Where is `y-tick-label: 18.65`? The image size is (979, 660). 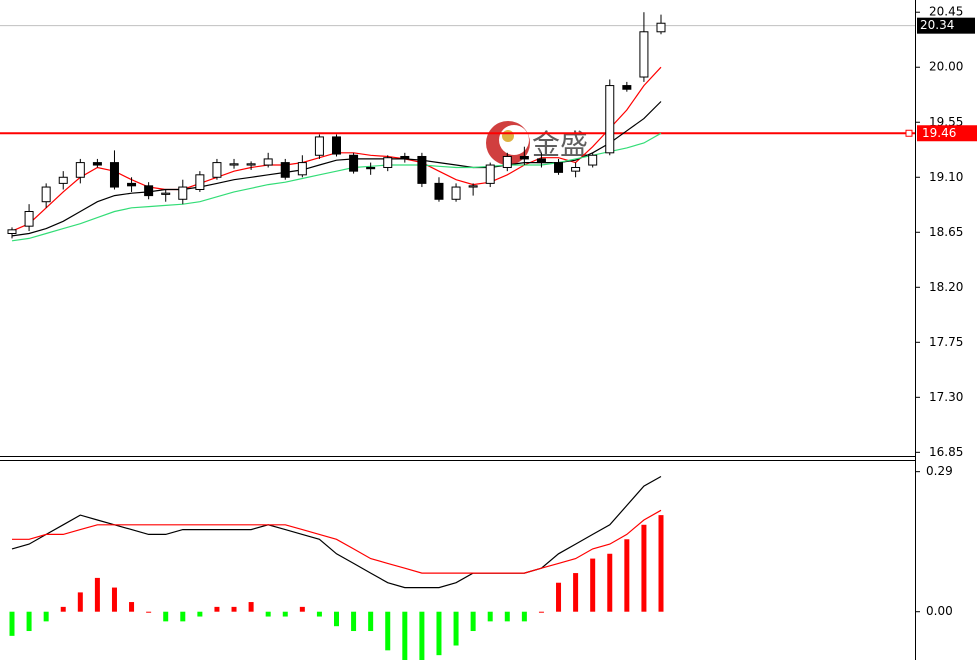 y-tick-label: 18.65 is located at coordinates (946, 232).